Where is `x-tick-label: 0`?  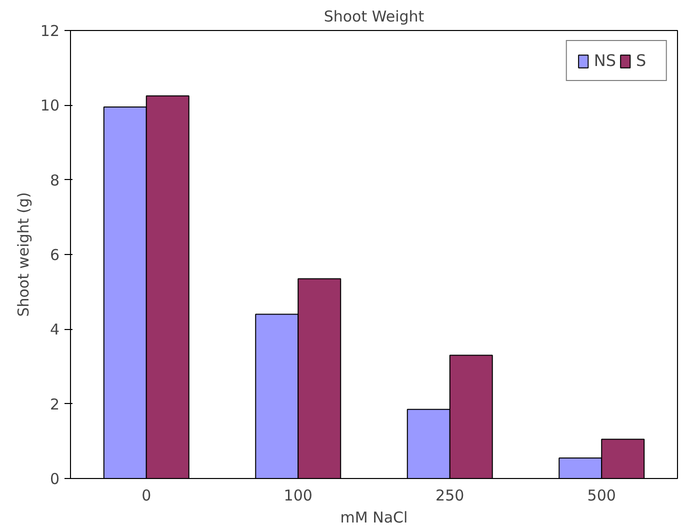
x-tick-label: 0 is located at coordinates (147, 495).